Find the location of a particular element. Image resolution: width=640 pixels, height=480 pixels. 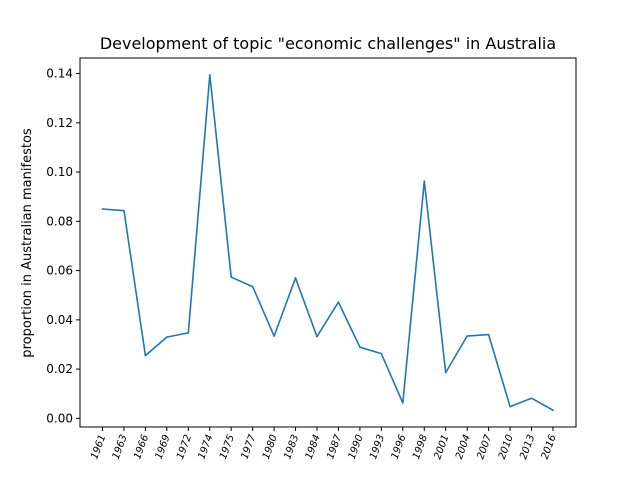

xtick-label: 1975 is located at coordinates (227, 447).